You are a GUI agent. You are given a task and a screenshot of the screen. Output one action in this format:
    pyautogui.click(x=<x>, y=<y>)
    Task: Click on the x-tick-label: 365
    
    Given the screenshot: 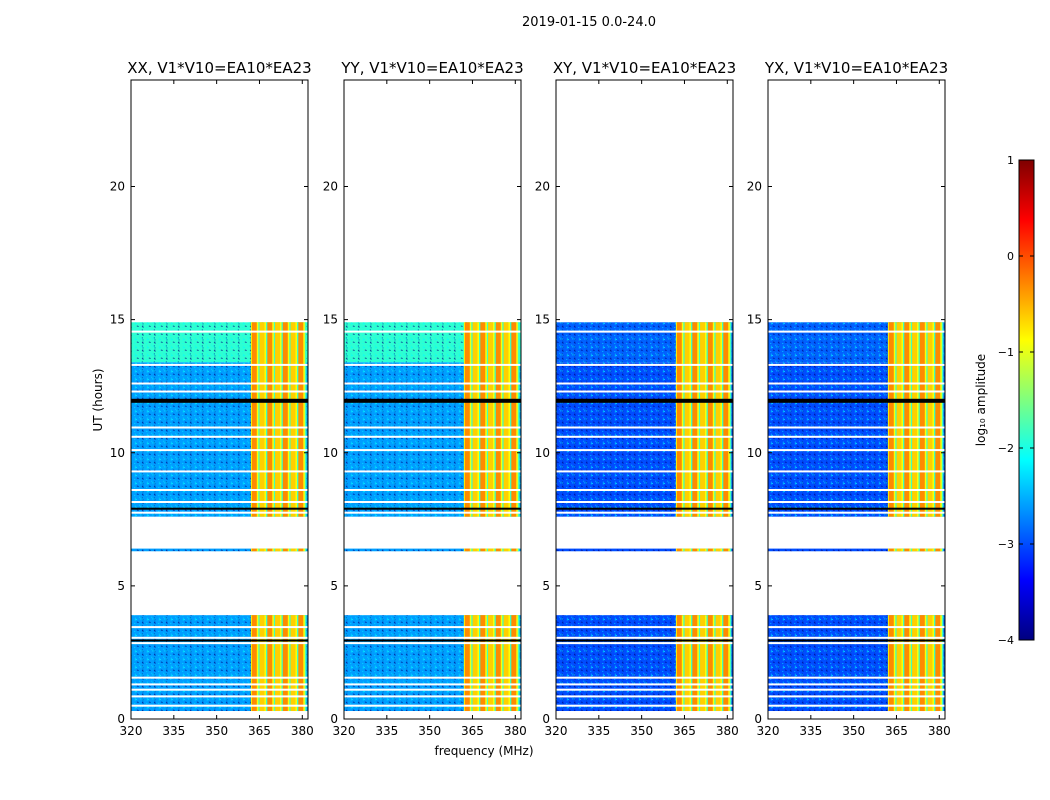 What is the action you would take?
    pyautogui.click(x=259, y=731)
    